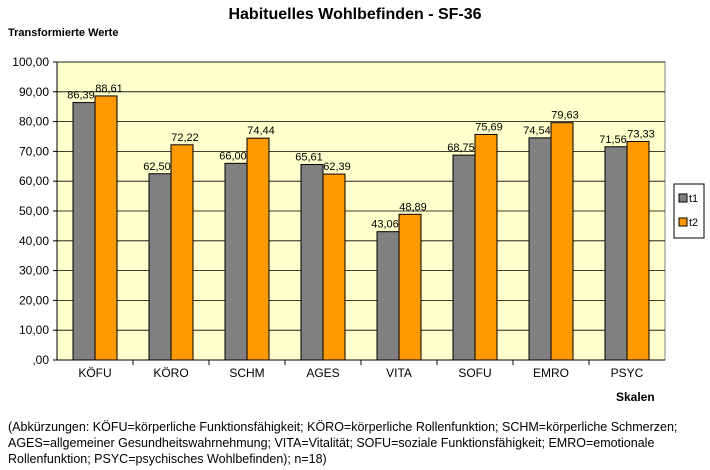 The height and width of the screenshot is (470, 710). Describe the element at coordinates (486, 247) in the screenshot. I see `bar-t2-sofu` at that location.